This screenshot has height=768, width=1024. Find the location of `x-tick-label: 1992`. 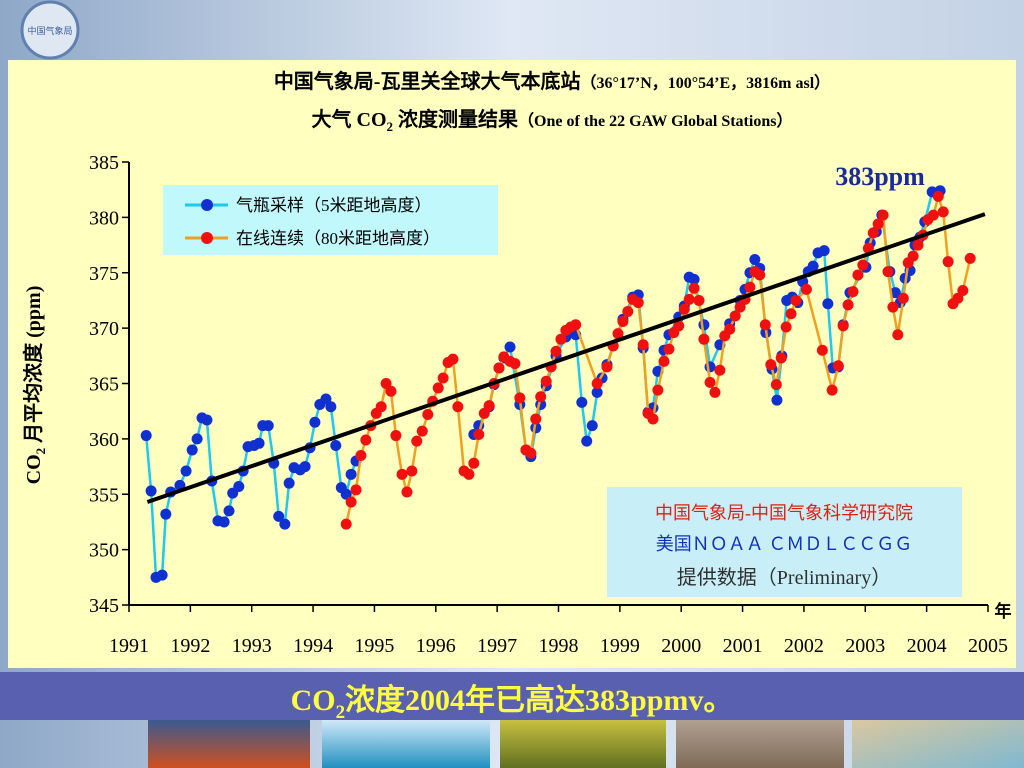

x-tick-label: 1992 is located at coordinates (190, 646).